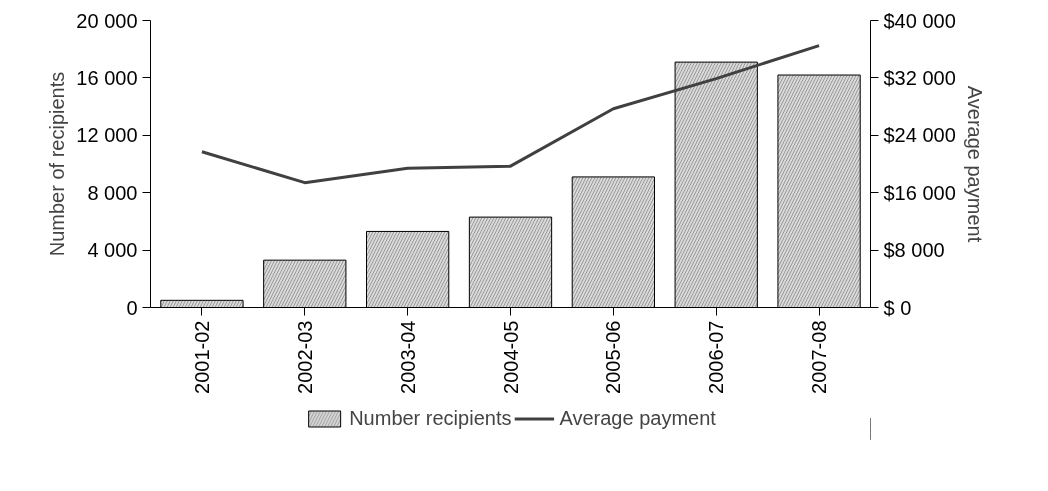 The image size is (1048, 491). What do you see at coordinates (112, 250) in the screenshot?
I see `y-tick-label: 4 000` at bounding box center [112, 250].